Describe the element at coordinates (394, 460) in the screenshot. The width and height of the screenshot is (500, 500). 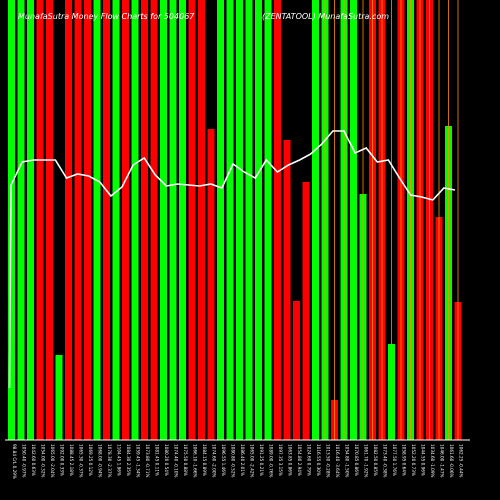
I see `x-tick-label-40: 1077.50 1.76%` at that location.